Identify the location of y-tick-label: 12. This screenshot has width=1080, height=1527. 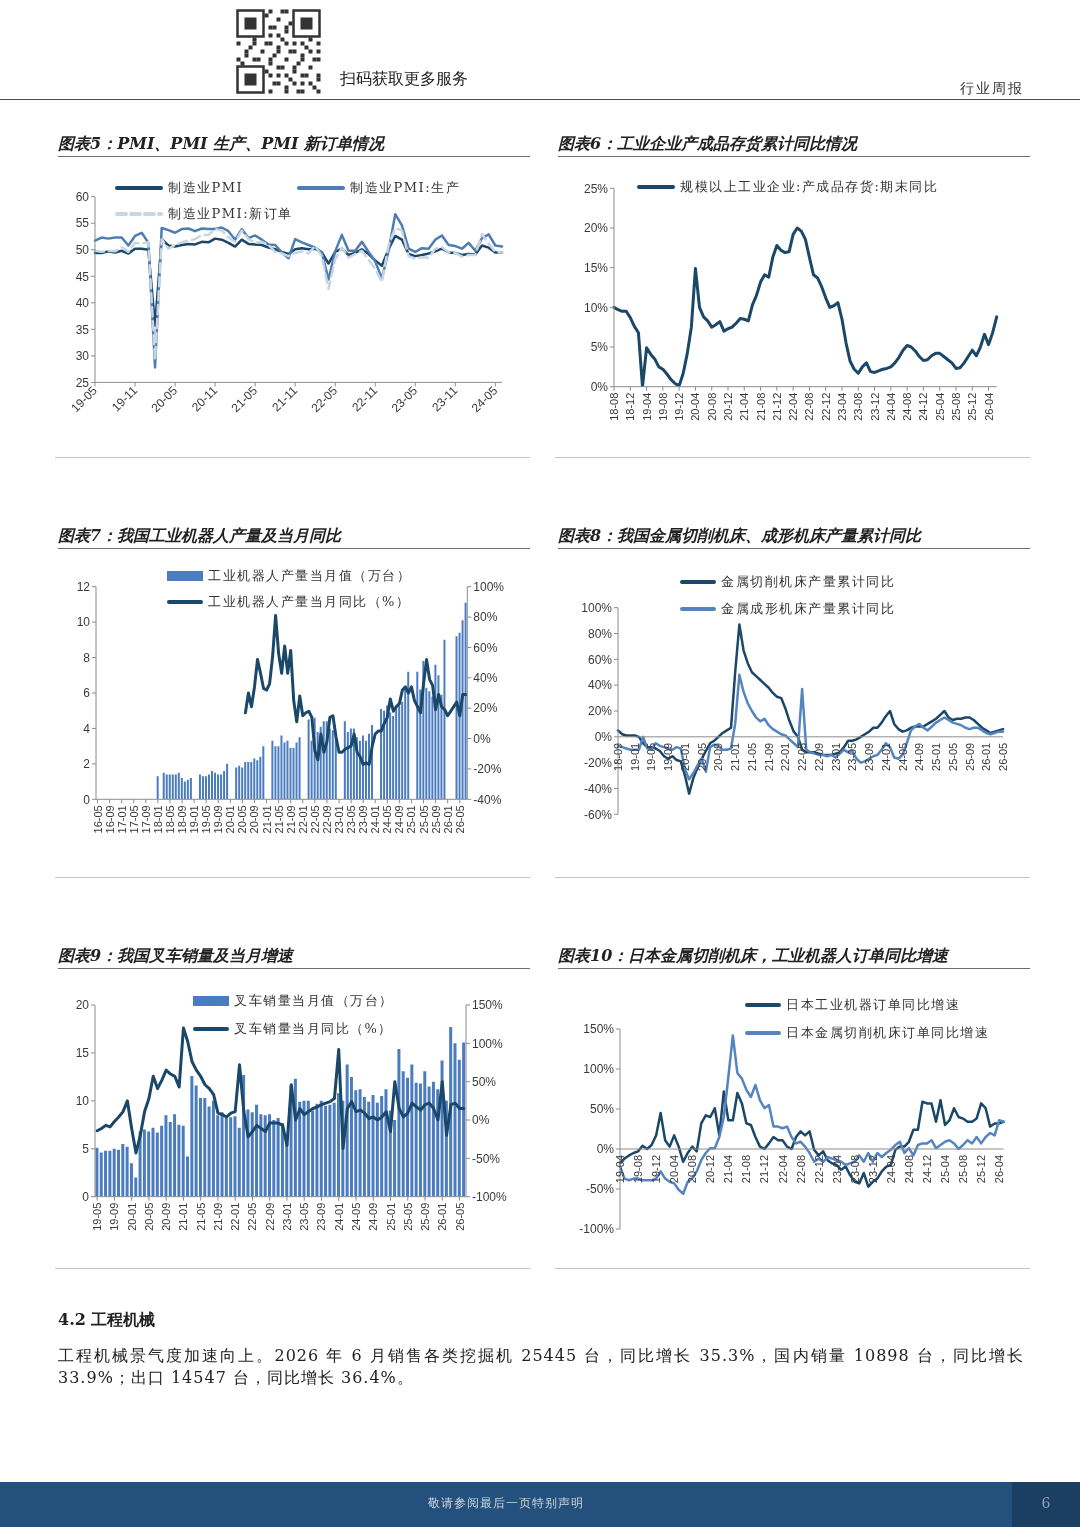
(83, 586).